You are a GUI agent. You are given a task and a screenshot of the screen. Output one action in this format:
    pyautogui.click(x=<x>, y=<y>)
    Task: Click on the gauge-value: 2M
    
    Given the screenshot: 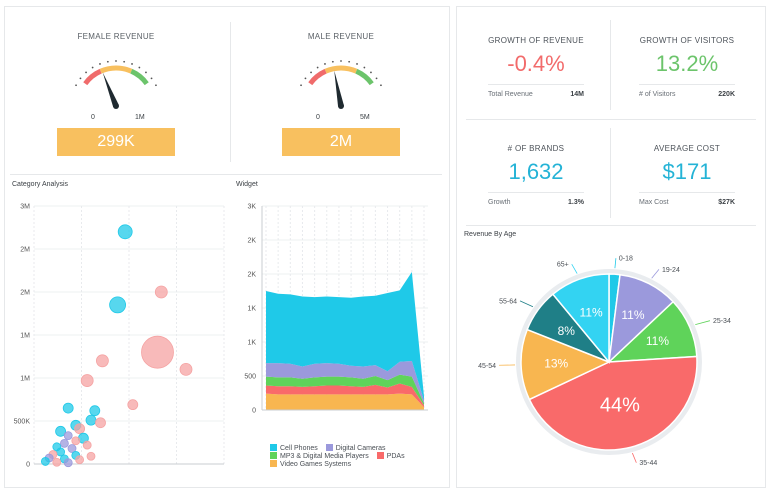 What is the action you would take?
    pyautogui.click(x=341, y=142)
    